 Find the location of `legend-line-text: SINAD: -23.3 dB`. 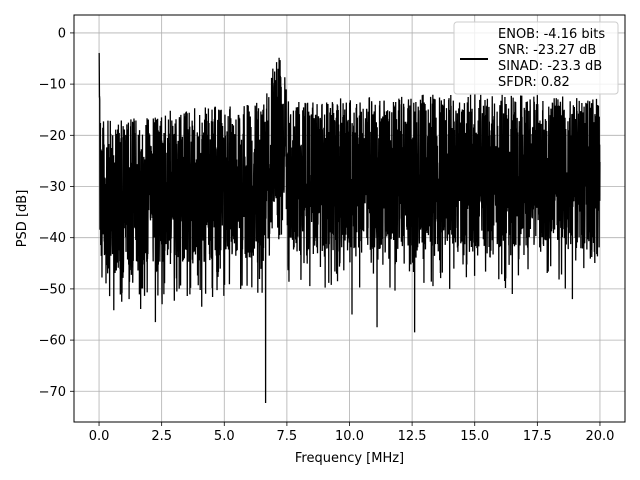

legend-line-text: SINAD: -23.3 dB is located at coordinates (550, 66).